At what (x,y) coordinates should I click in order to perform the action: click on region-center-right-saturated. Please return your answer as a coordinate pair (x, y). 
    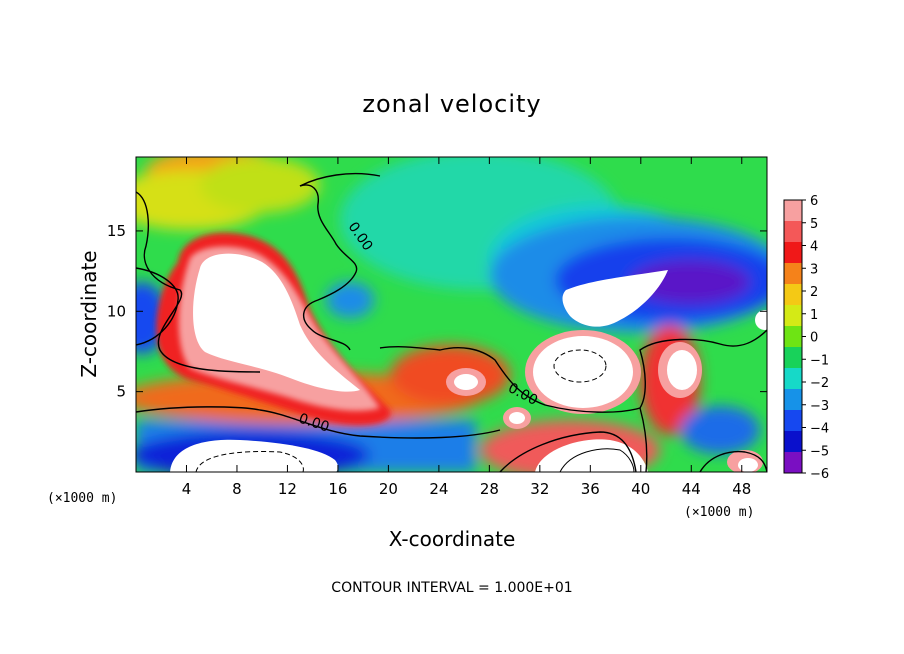
    Looking at the image, I should click on (583, 372).